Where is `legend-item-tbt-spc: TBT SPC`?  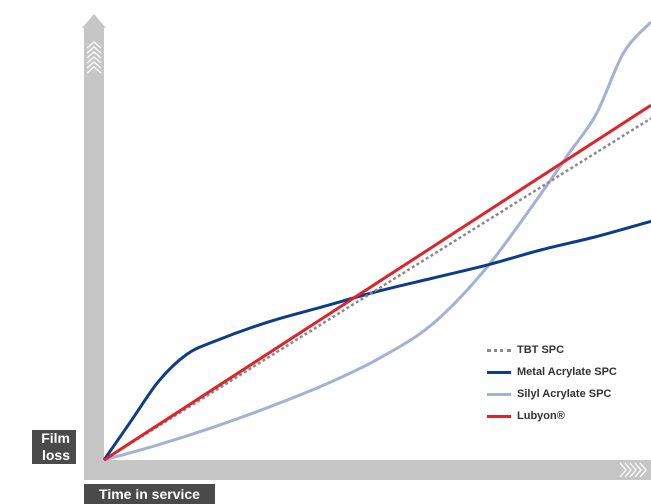 legend-item-tbt-spc: TBT SPC is located at coordinates (552, 350).